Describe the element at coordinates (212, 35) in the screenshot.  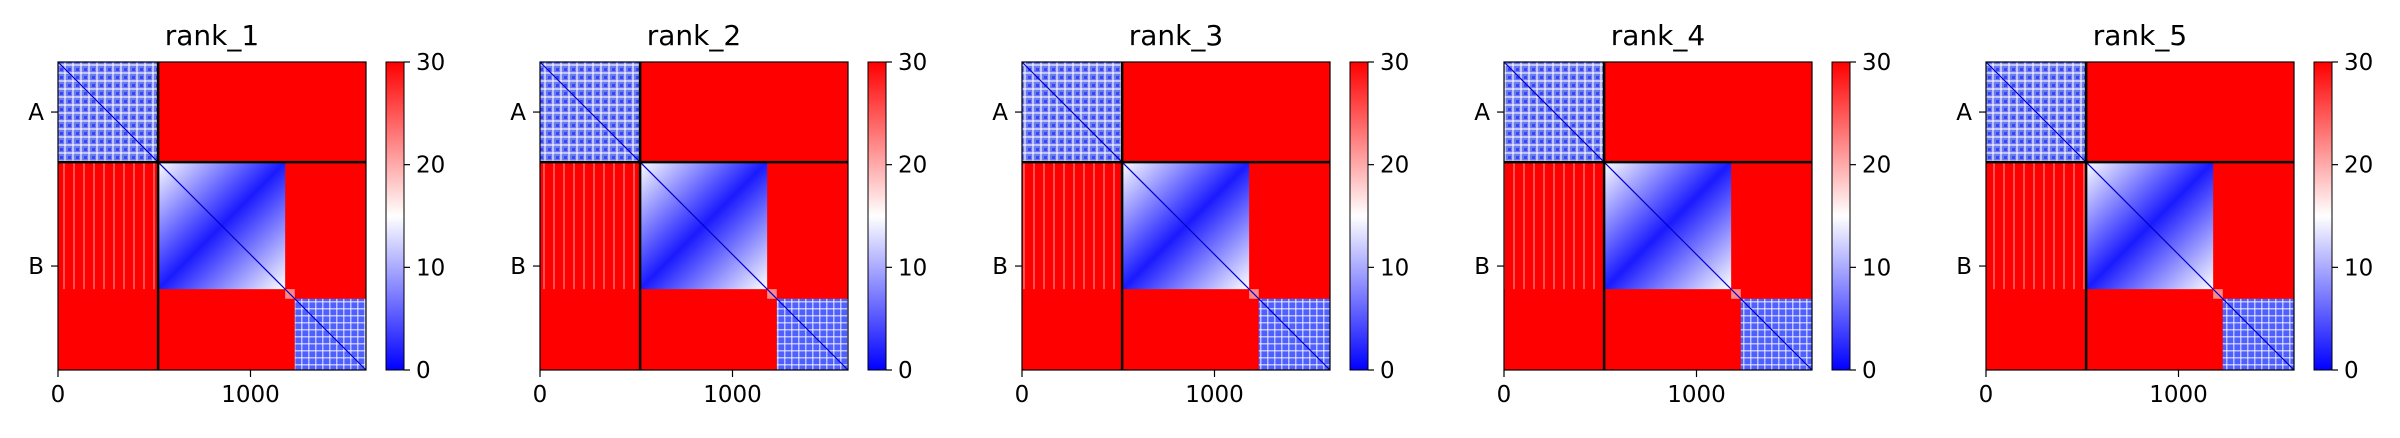
I see `panel-title: rank_1` at that location.